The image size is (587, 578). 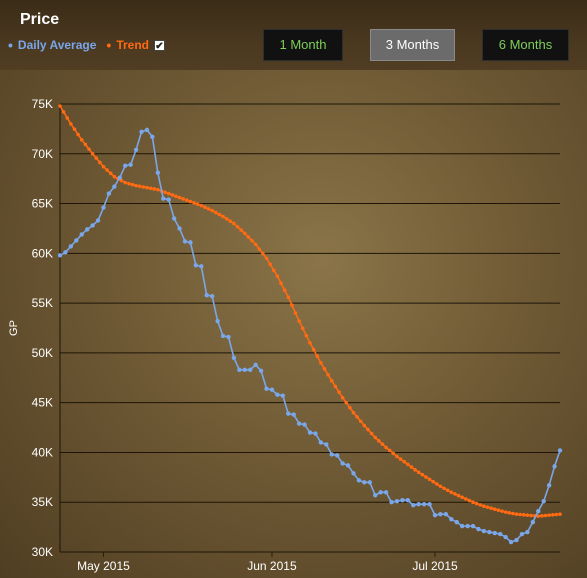 I want to click on legend: • Daily Average • Trend ✔, so click(x=86, y=45).